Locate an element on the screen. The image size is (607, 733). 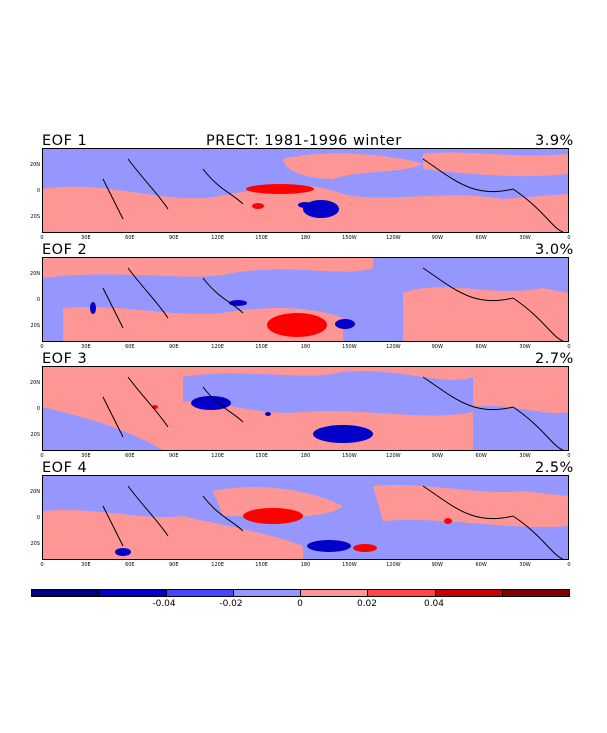
eof-1-map is located at coordinates (305, 190).